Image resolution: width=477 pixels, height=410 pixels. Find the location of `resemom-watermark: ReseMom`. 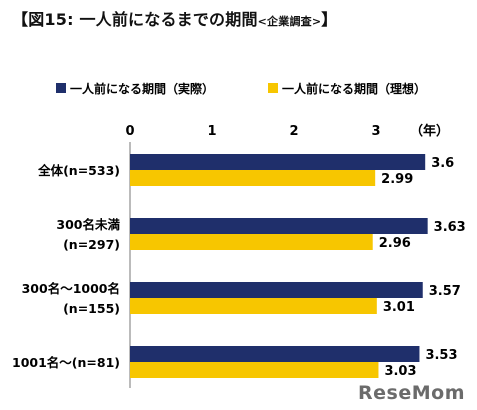

resemom-watermark: ReseMom is located at coordinates (411, 393).